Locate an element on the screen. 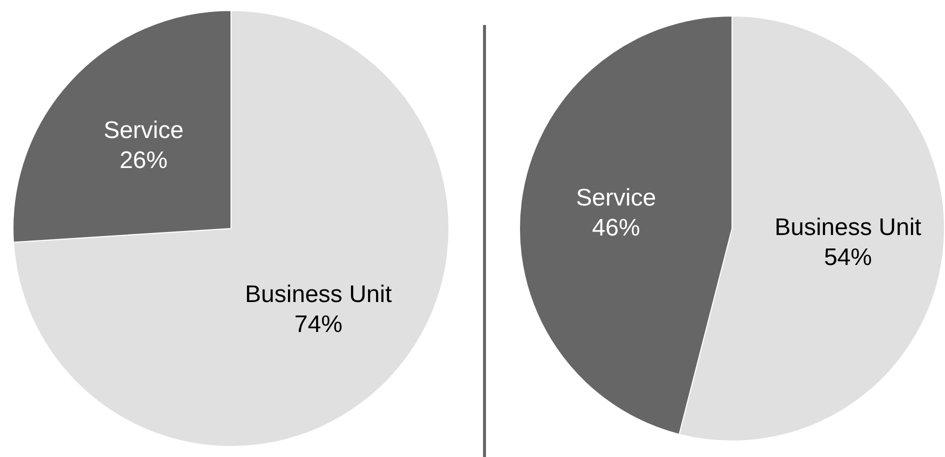 Image resolution: width=945 pixels, height=457 pixels. data-label: 74% is located at coordinates (318, 324).